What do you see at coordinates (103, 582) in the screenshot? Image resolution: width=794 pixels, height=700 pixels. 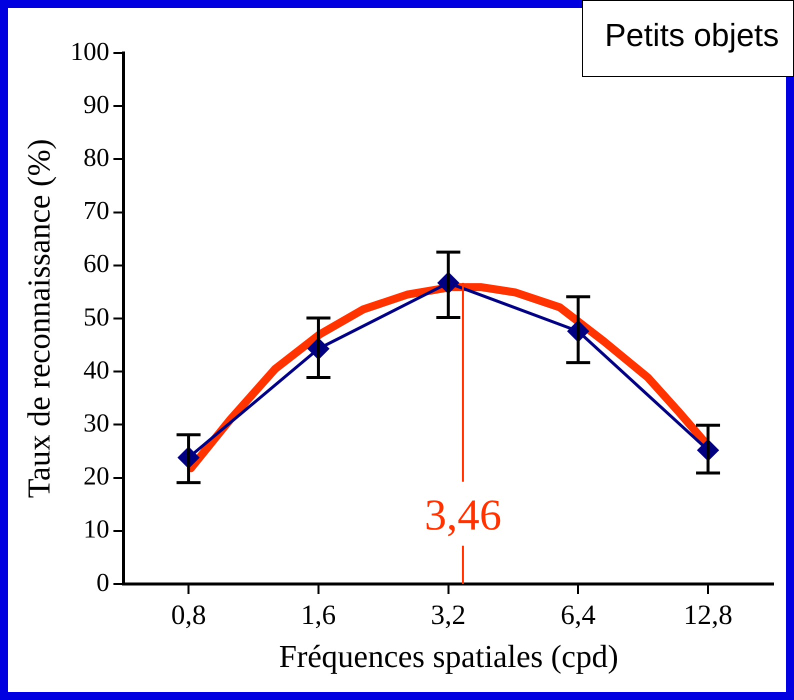 I see `y-tick-label: 0` at bounding box center [103, 582].